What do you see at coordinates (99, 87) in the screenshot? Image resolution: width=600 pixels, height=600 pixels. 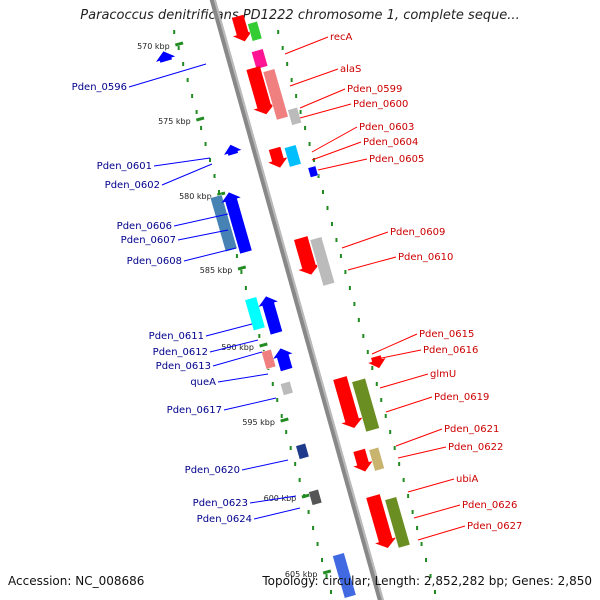 I see `reverse-gene-label: Pden_0596` at bounding box center [99, 87].